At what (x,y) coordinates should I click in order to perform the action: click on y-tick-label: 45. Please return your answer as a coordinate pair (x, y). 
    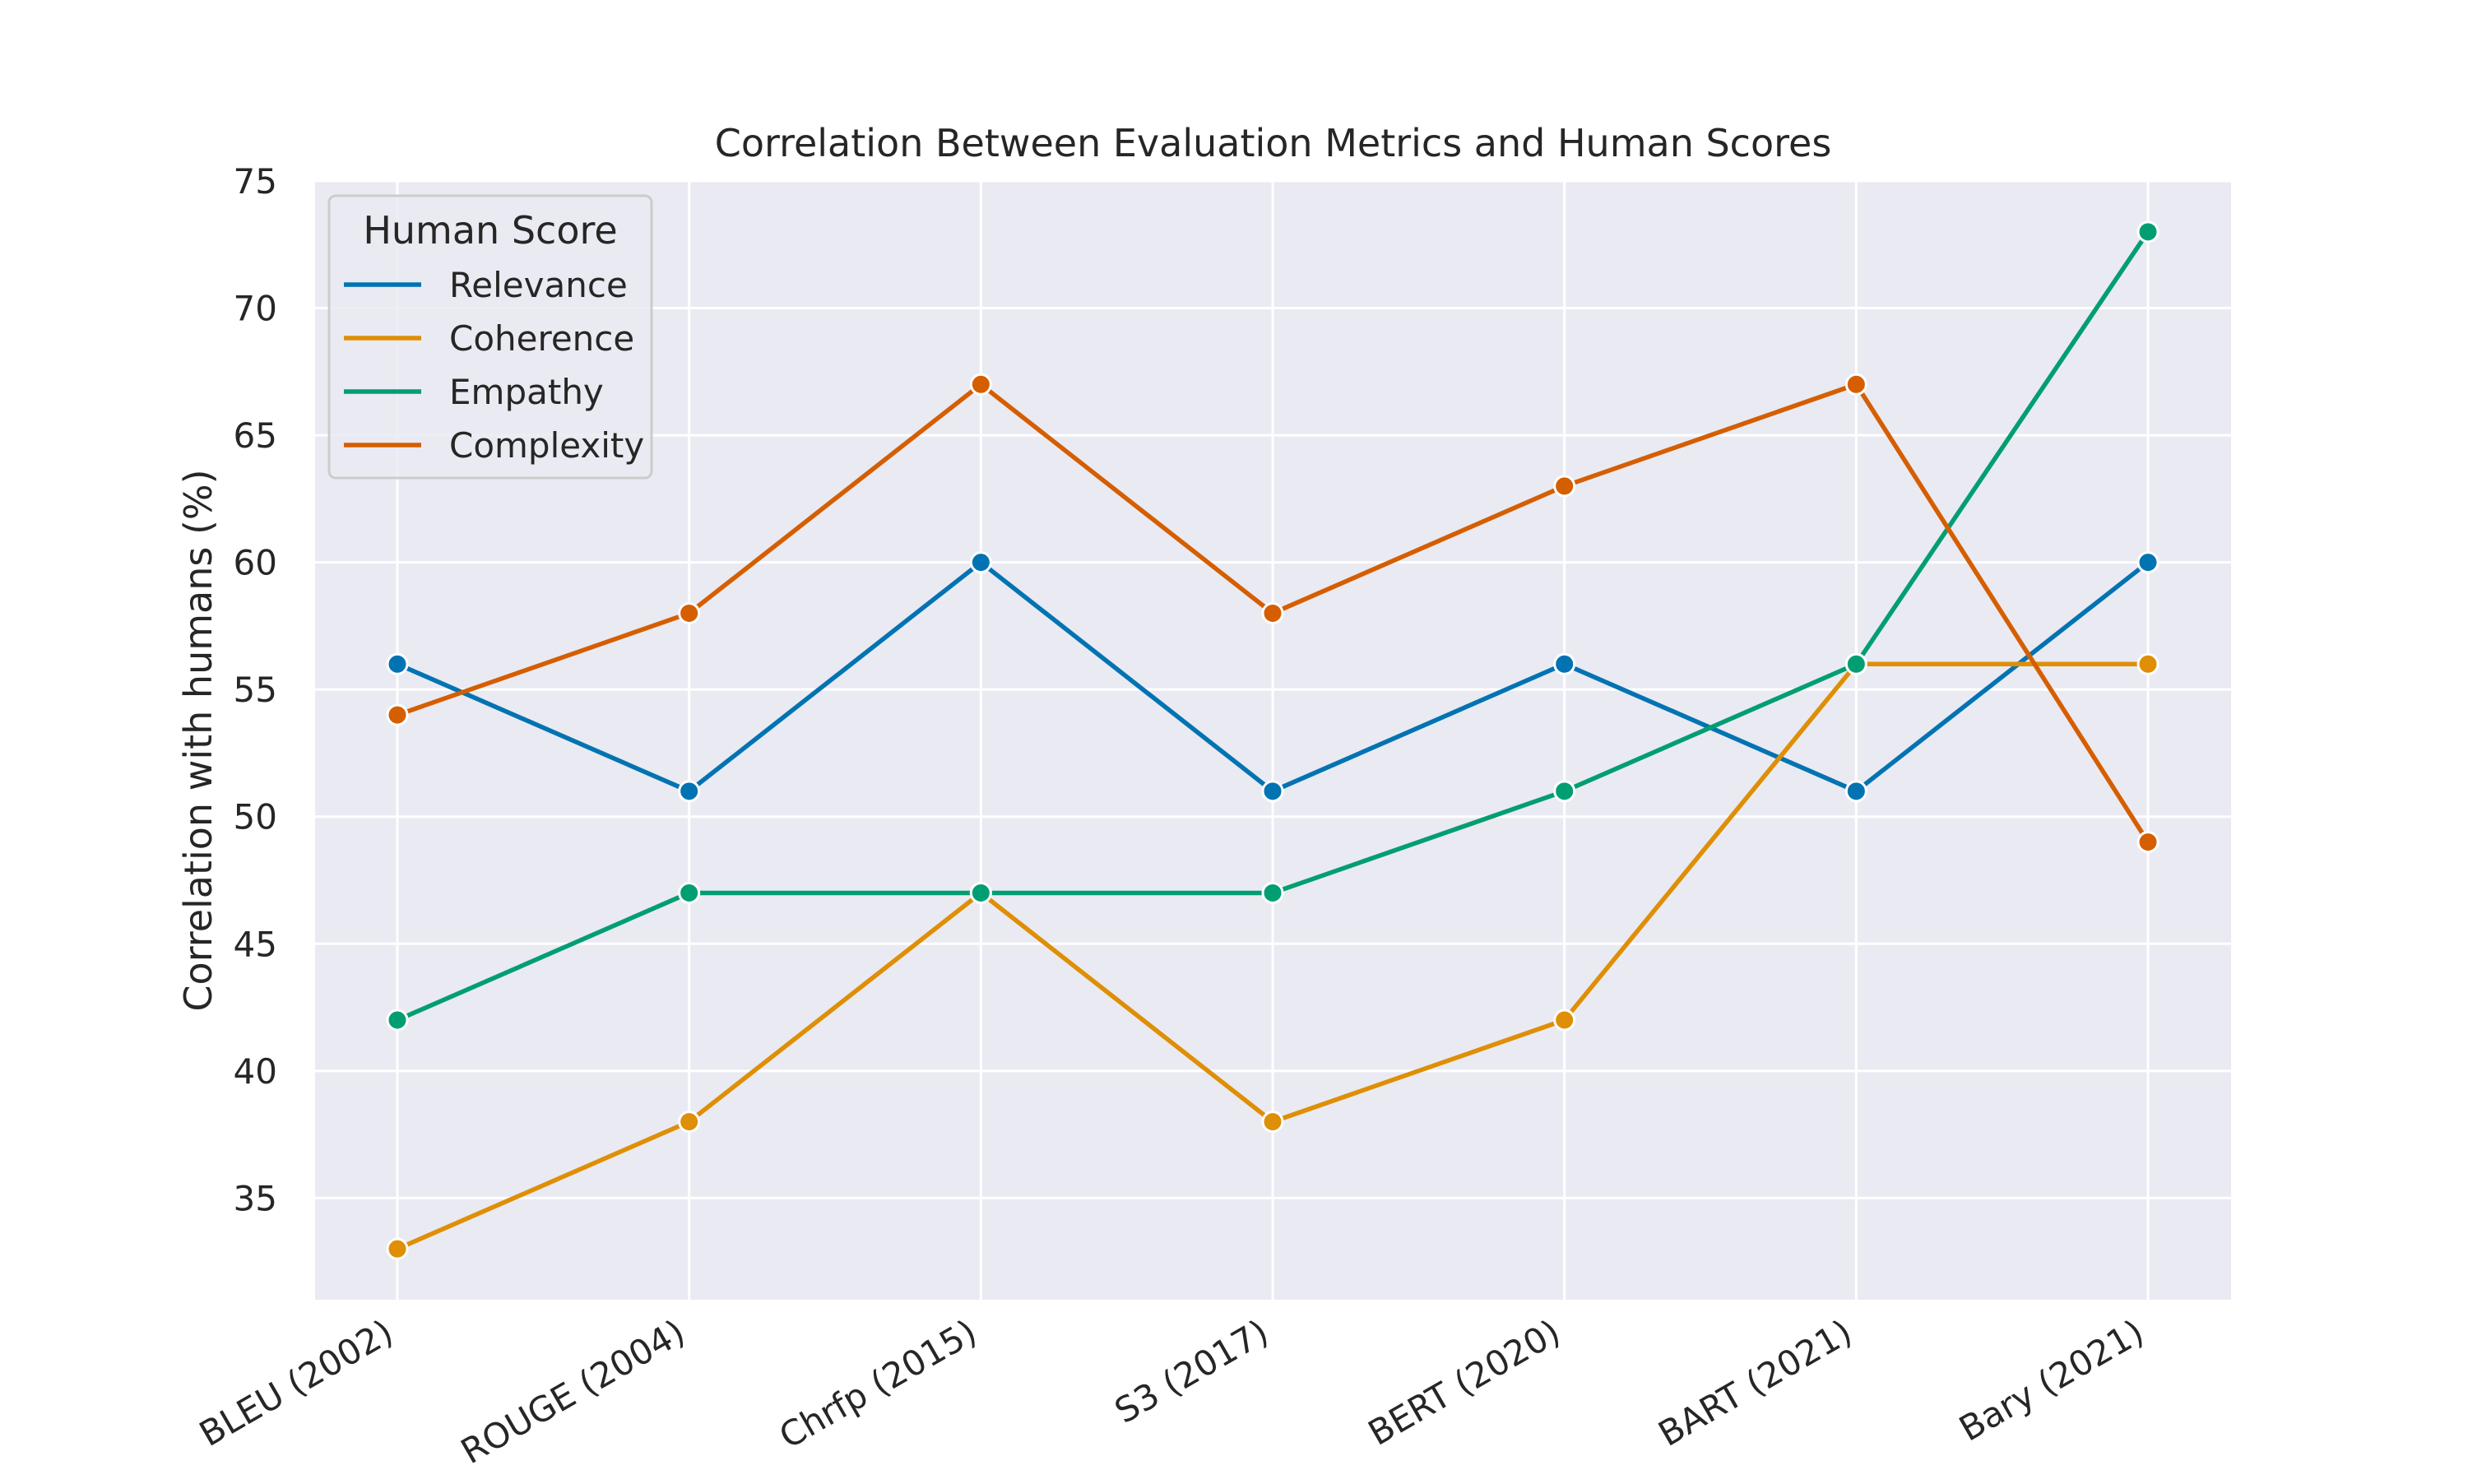
    Looking at the image, I should click on (255, 944).